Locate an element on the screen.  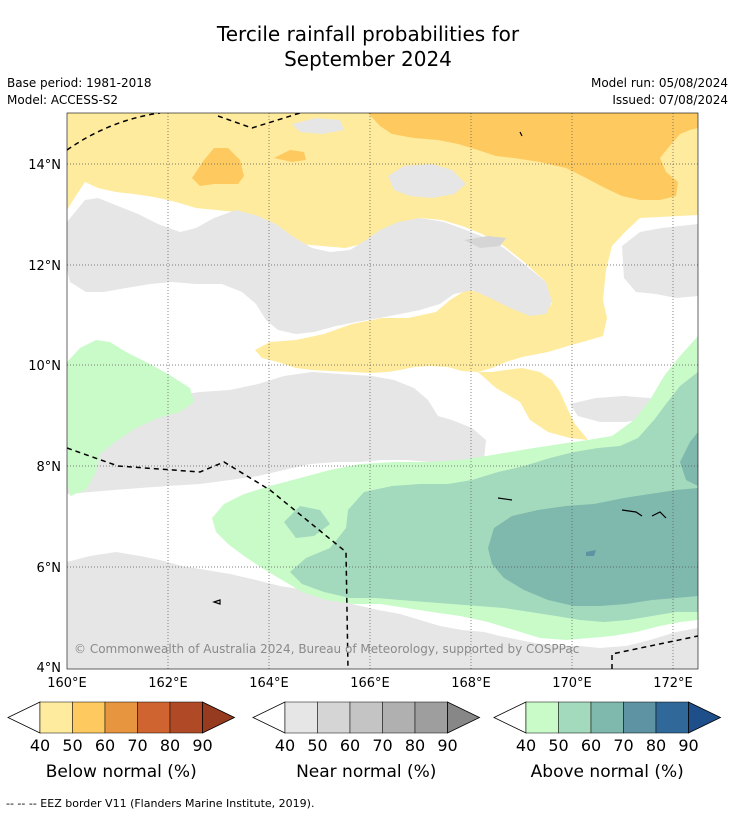
above-normal-50-region-west is located at coordinates (130, 418).